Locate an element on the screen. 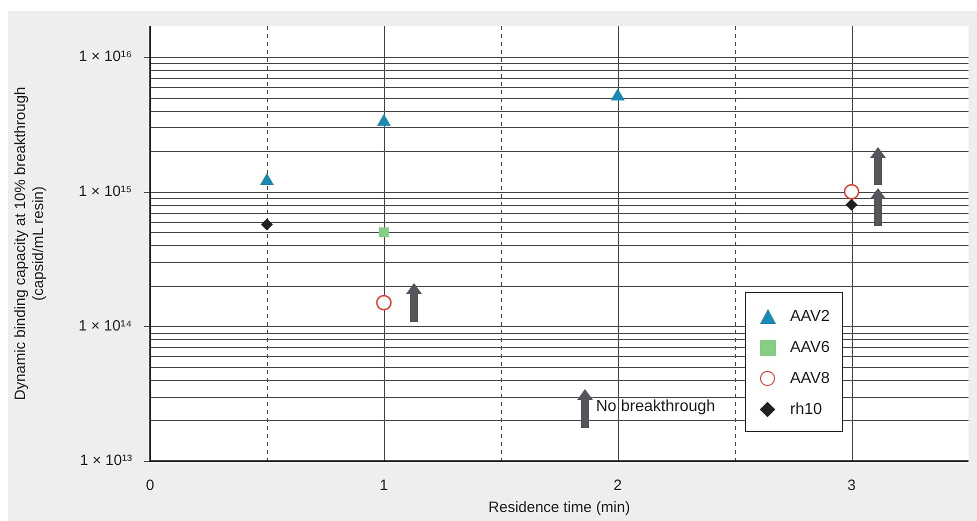 This screenshot has height=521, width=977. y-tick-label: 1 × 10¹³ is located at coordinates (106, 461).